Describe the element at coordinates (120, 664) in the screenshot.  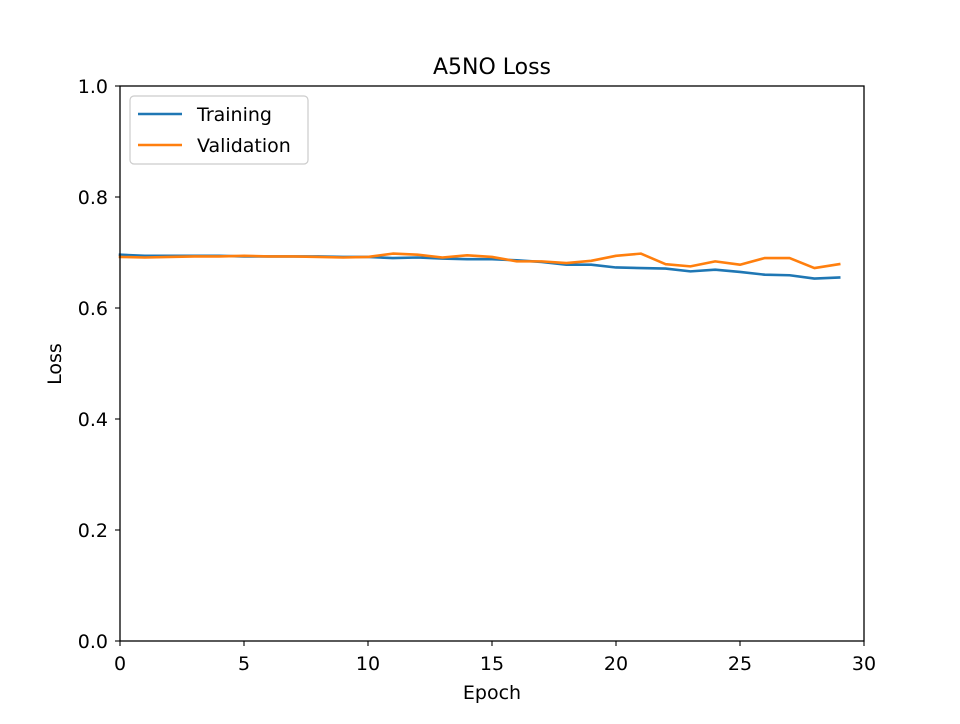
I see `x-tick-label: 0` at that location.